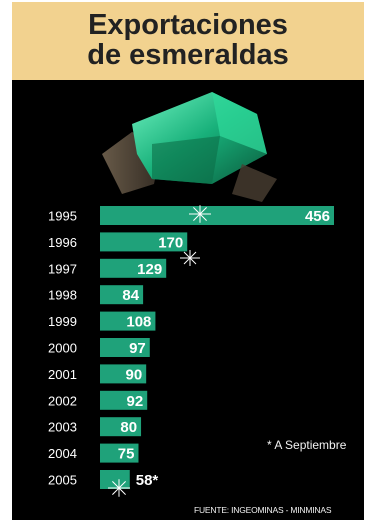 The height and width of the screenshot is (520, 366). What do you see at coordinates (62, 348) in the screenshot?
I see `year-label-2000: 2000` at bounding box center [62, 348].